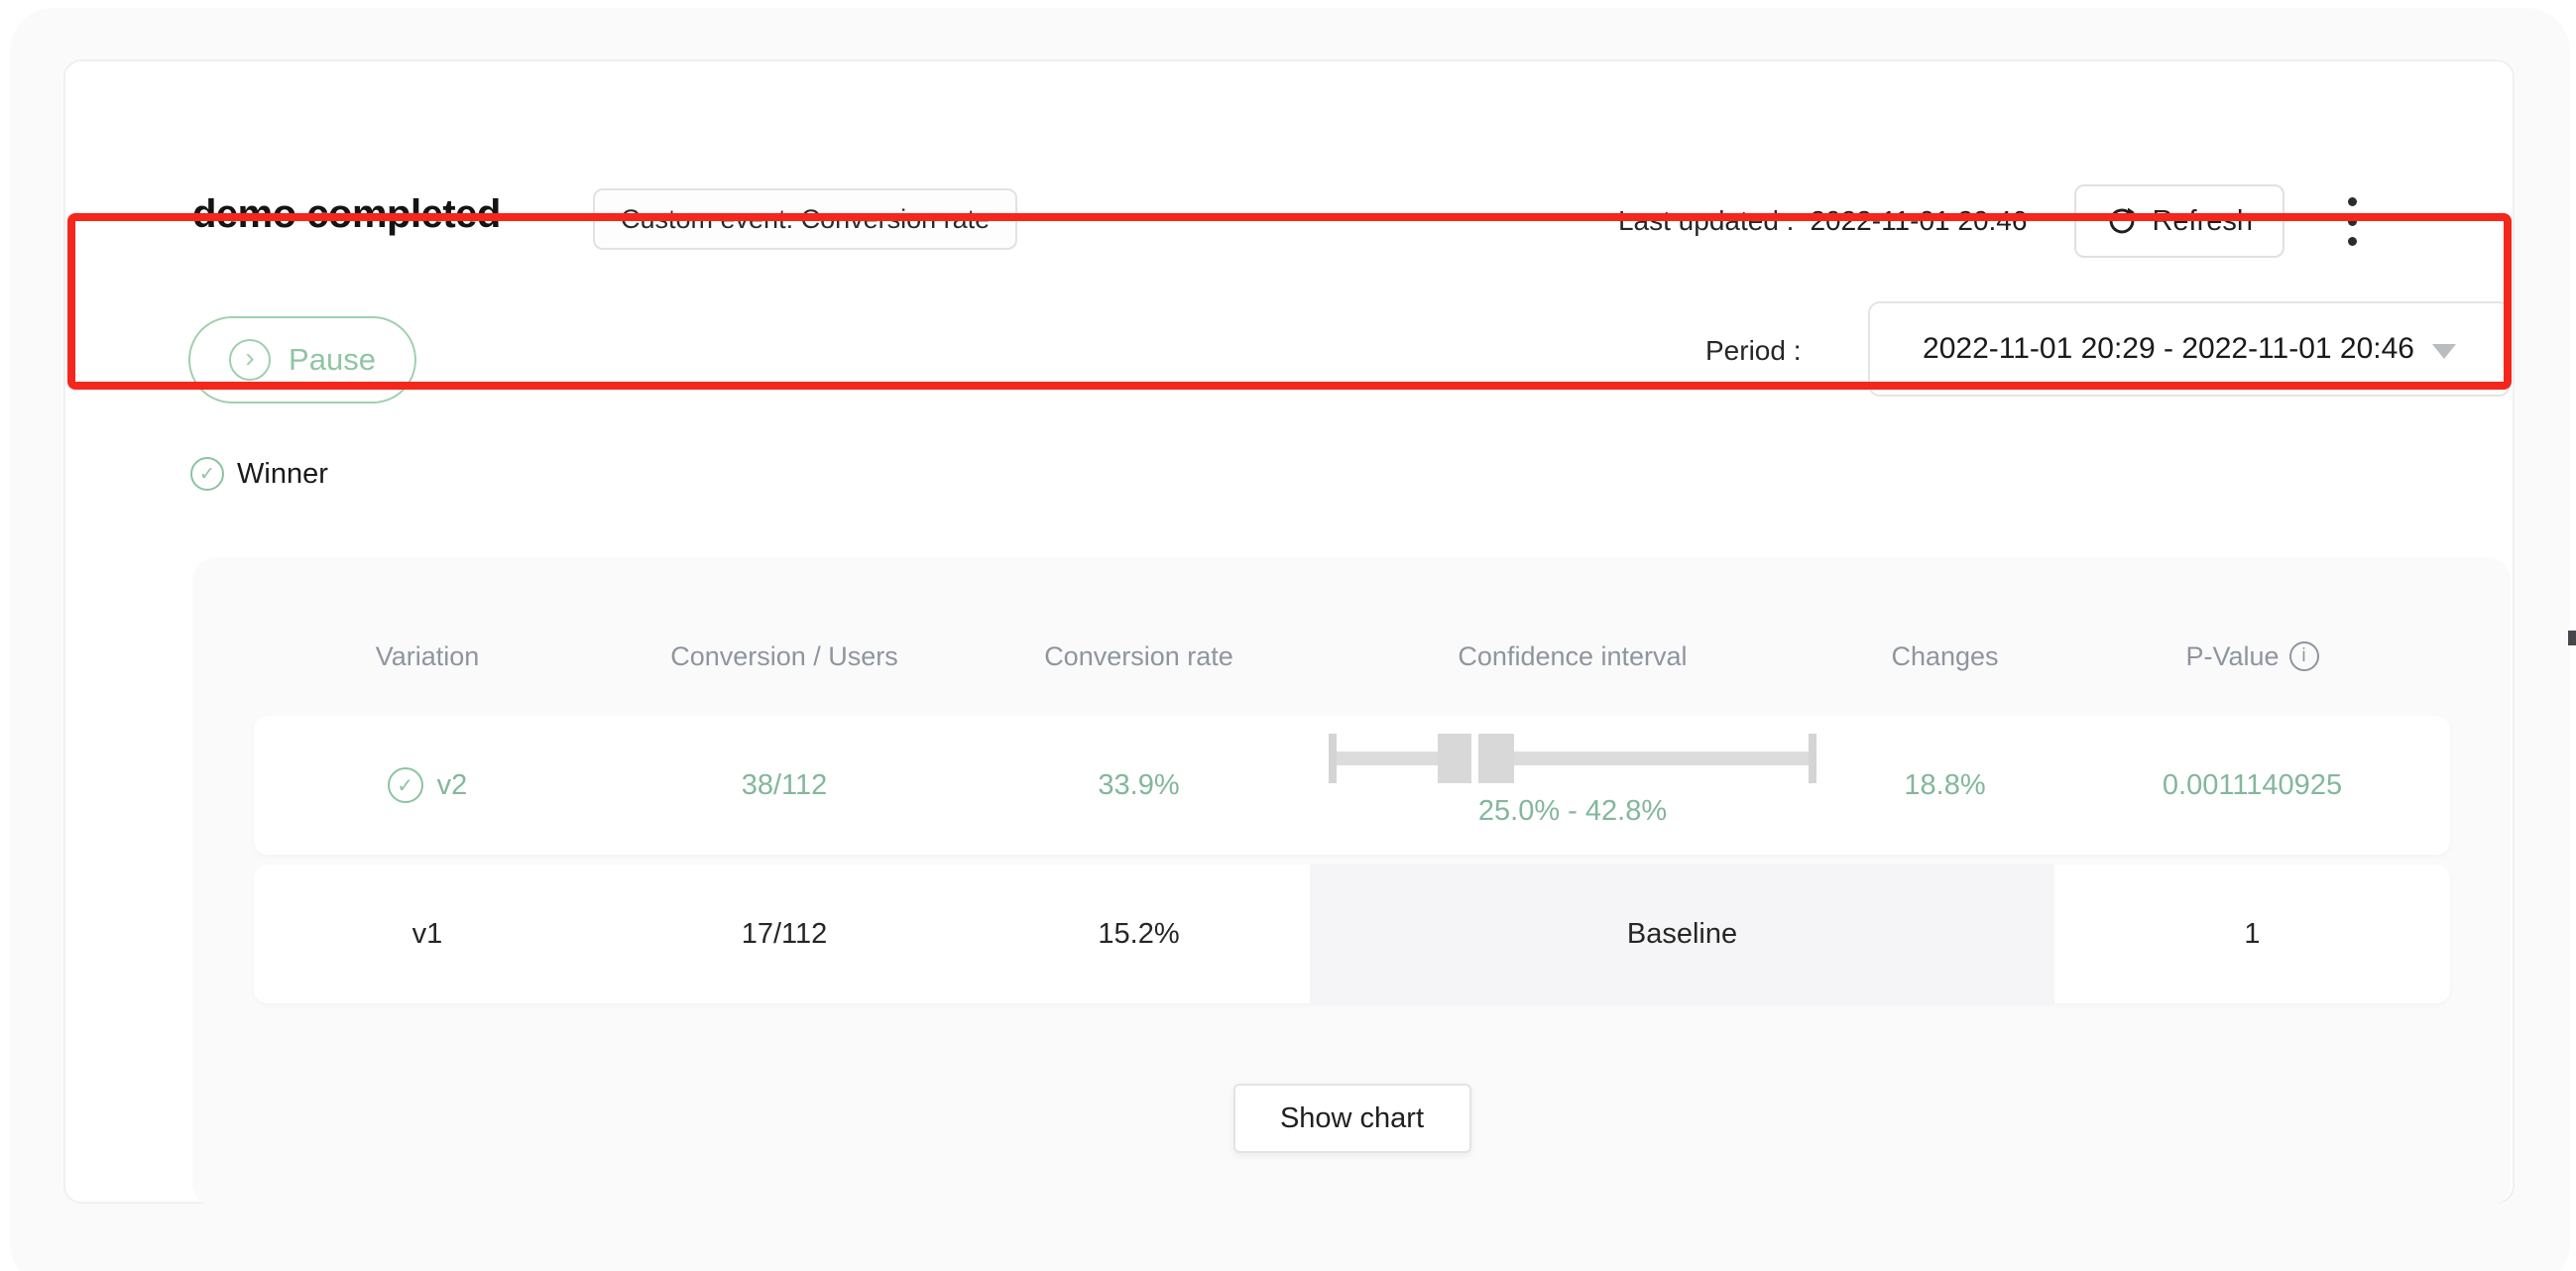 Image resolution: width=2576 pixels, height=1271 pixels. I want to click on p-value-header-label: P-Value, so click(2232, 655).